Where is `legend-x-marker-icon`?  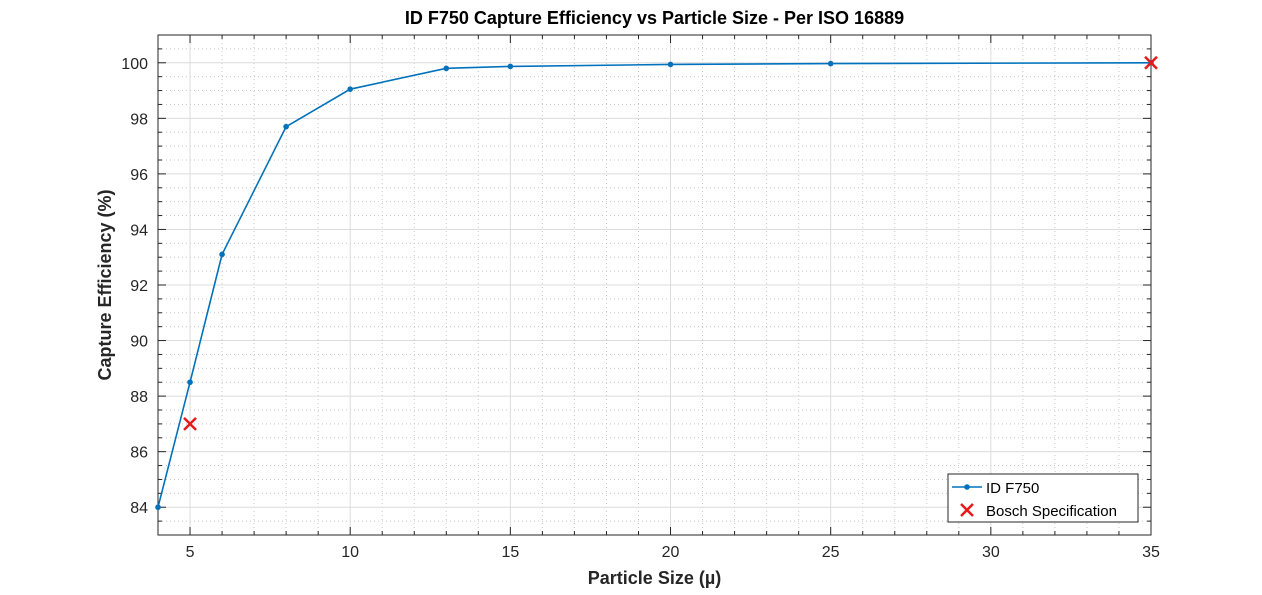 legend-x-marker-icon is located at coordinates (967, 510).